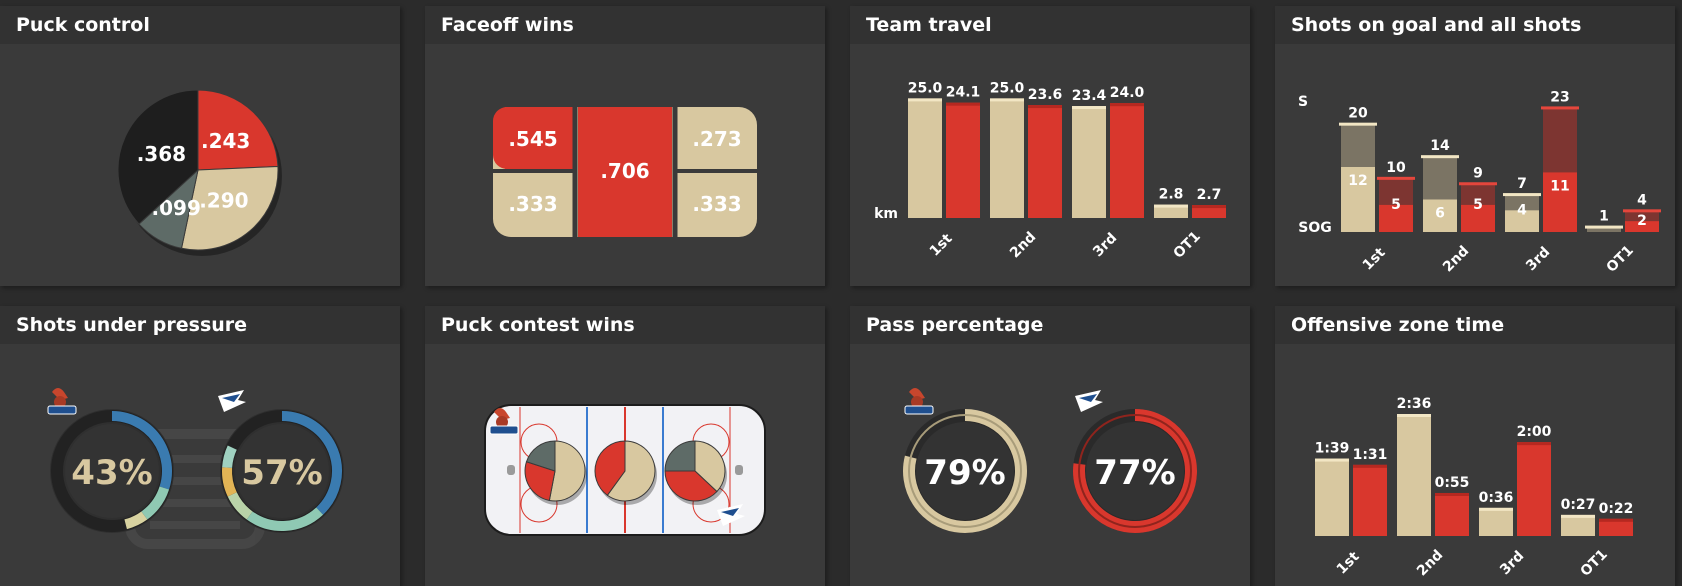  What do you see at coordinates (532, 139) in the screenshot?
I see `faceoff-value: .545` at bounding box center [532, 139].